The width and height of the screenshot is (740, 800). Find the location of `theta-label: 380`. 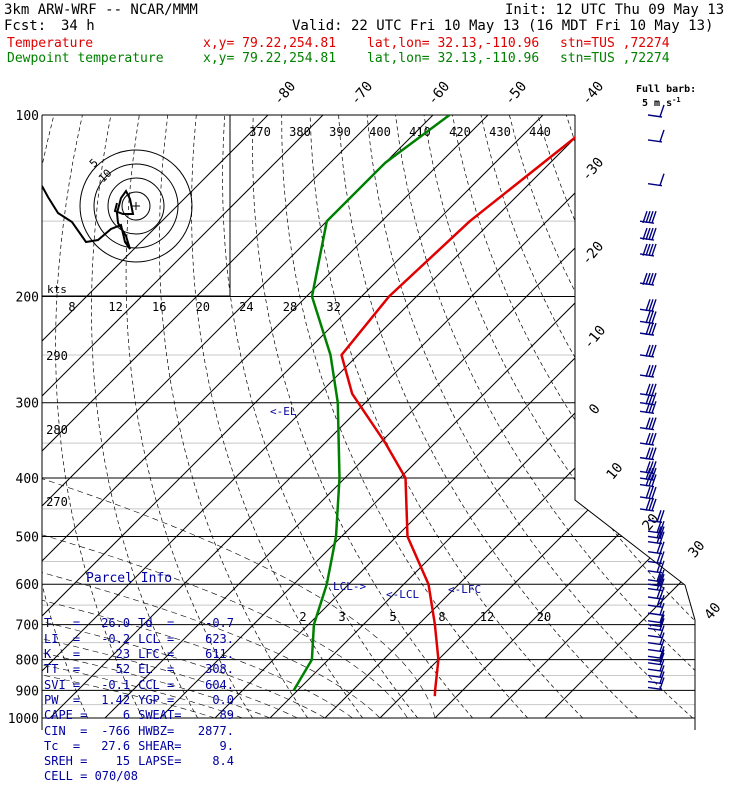

theta-label: 380 is located at coordinates (300, 132).